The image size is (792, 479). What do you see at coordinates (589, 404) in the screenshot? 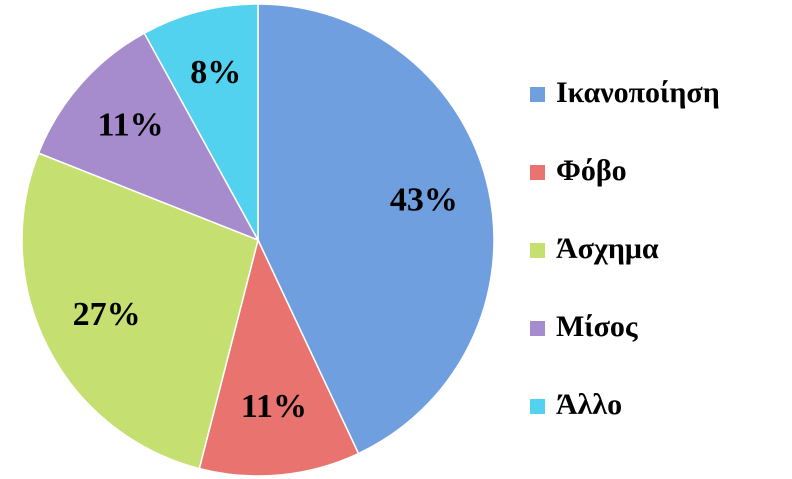
I see `legend-label: Άλλο` at bounding box center [589, 404].